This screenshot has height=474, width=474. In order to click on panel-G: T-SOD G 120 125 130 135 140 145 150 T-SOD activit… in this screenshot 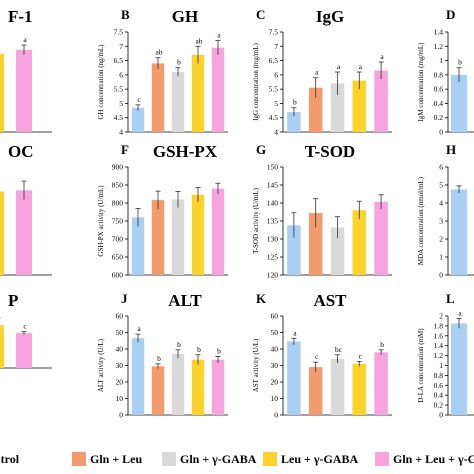, I will do `click(322, 211)`.